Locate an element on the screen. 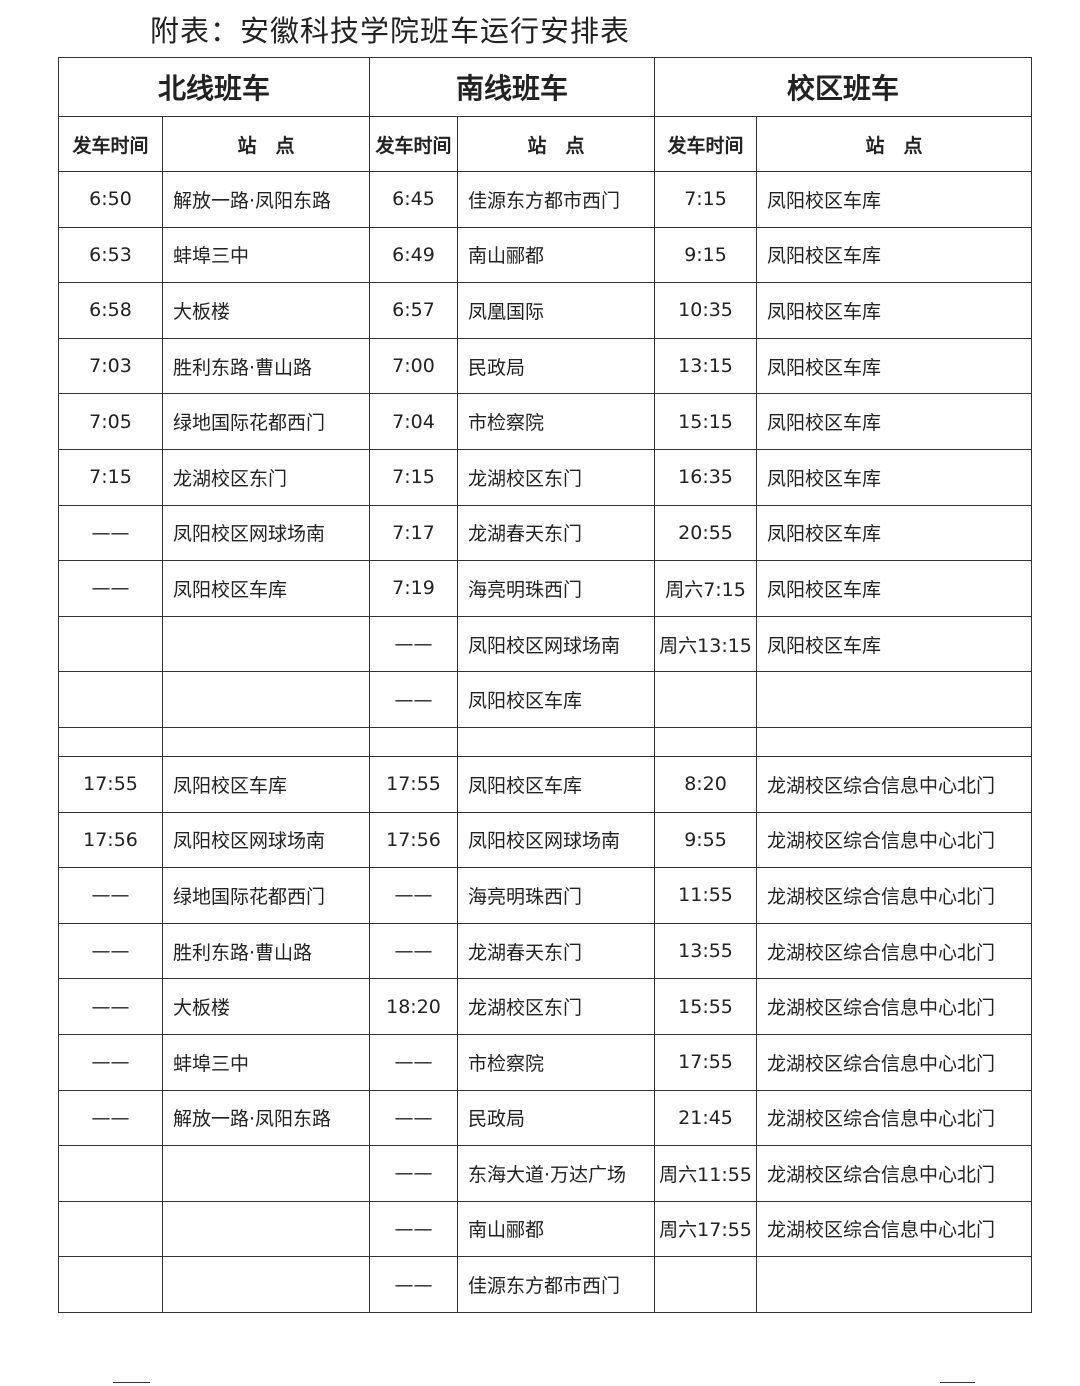  departure-time-cell: 8:20 is located at coordinates (706, 784).